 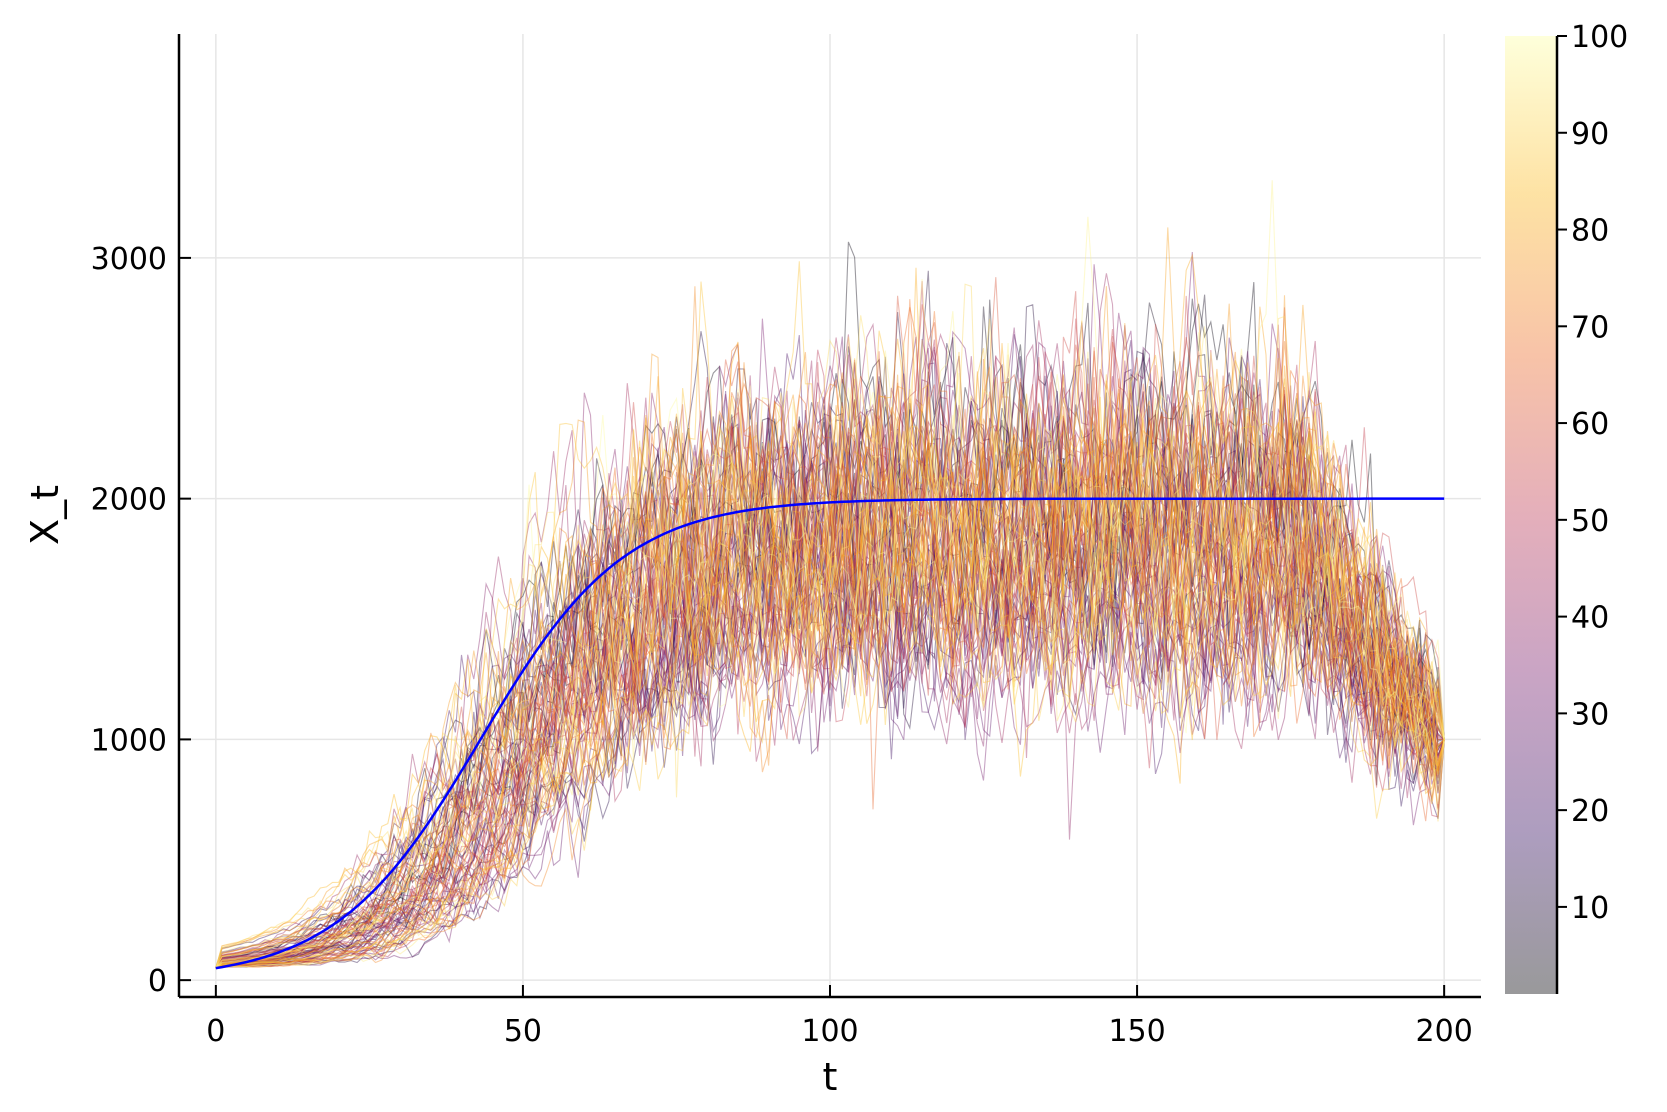 I want to click on x-tick-label: 100, so click(x=829, y=1031).